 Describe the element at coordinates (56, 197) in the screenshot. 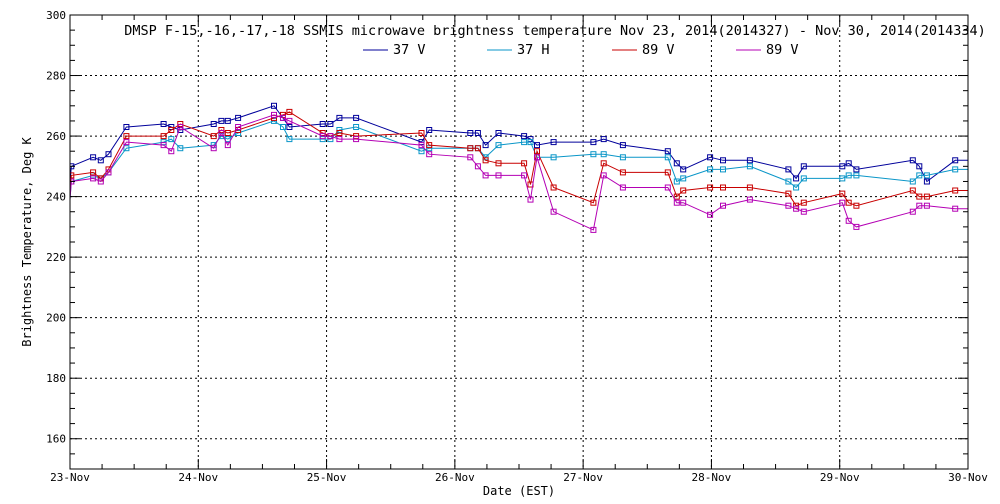

I see `y-tick-label: 240` at that location.